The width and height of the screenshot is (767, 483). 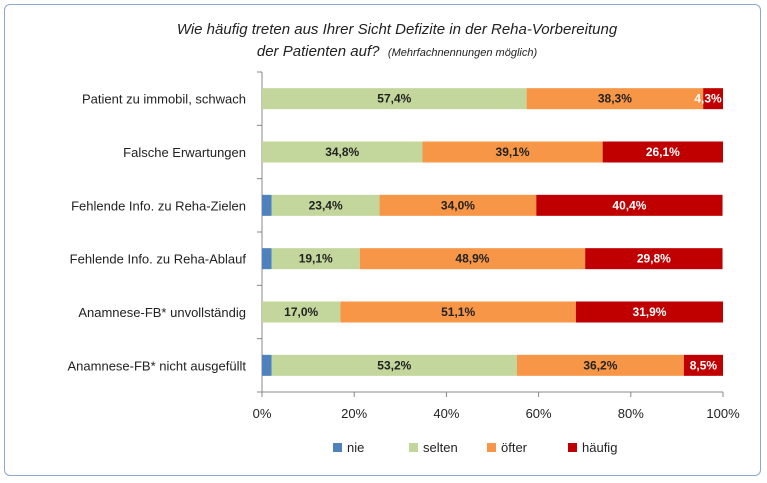 I want to click on data-label: 29,8%, so click(x=654, y=259).